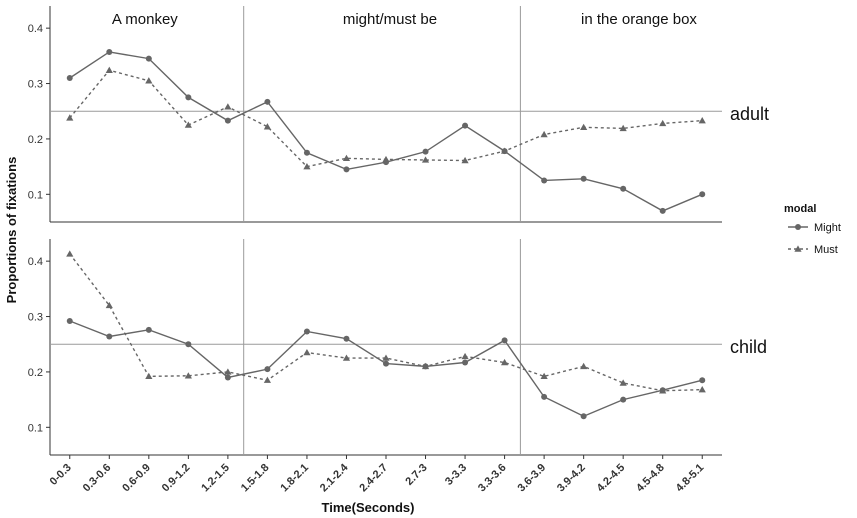 This screenshot has width=857, height=518. What do you see at coordinates (255, 478) in the screenshot?
I see `x-tick-label: 1.5-1.8` at bounding box center [255, 478].